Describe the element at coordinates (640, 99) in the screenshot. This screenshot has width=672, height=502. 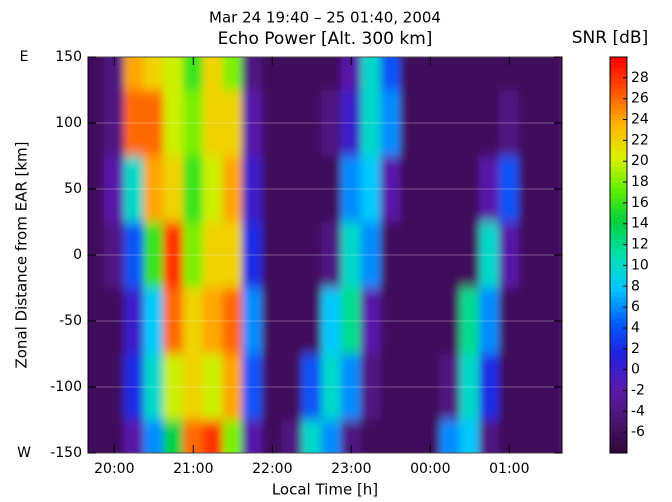
I see `colorbar-tick-label: 26` at that location.